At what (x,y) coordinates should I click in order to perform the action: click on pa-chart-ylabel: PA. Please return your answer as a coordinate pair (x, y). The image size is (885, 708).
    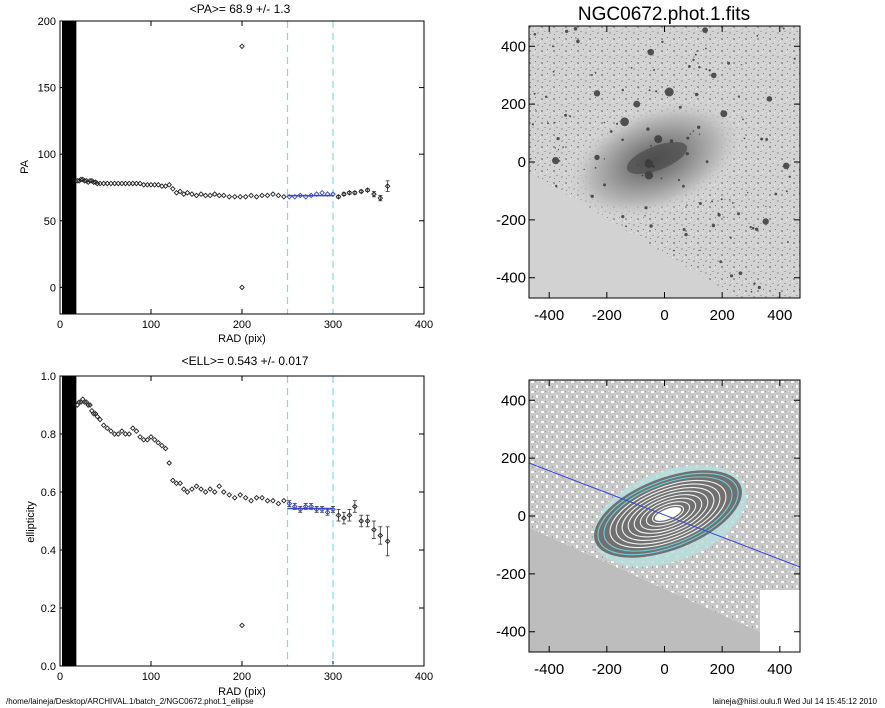
    Looking at the image, I should click on (25, 166).